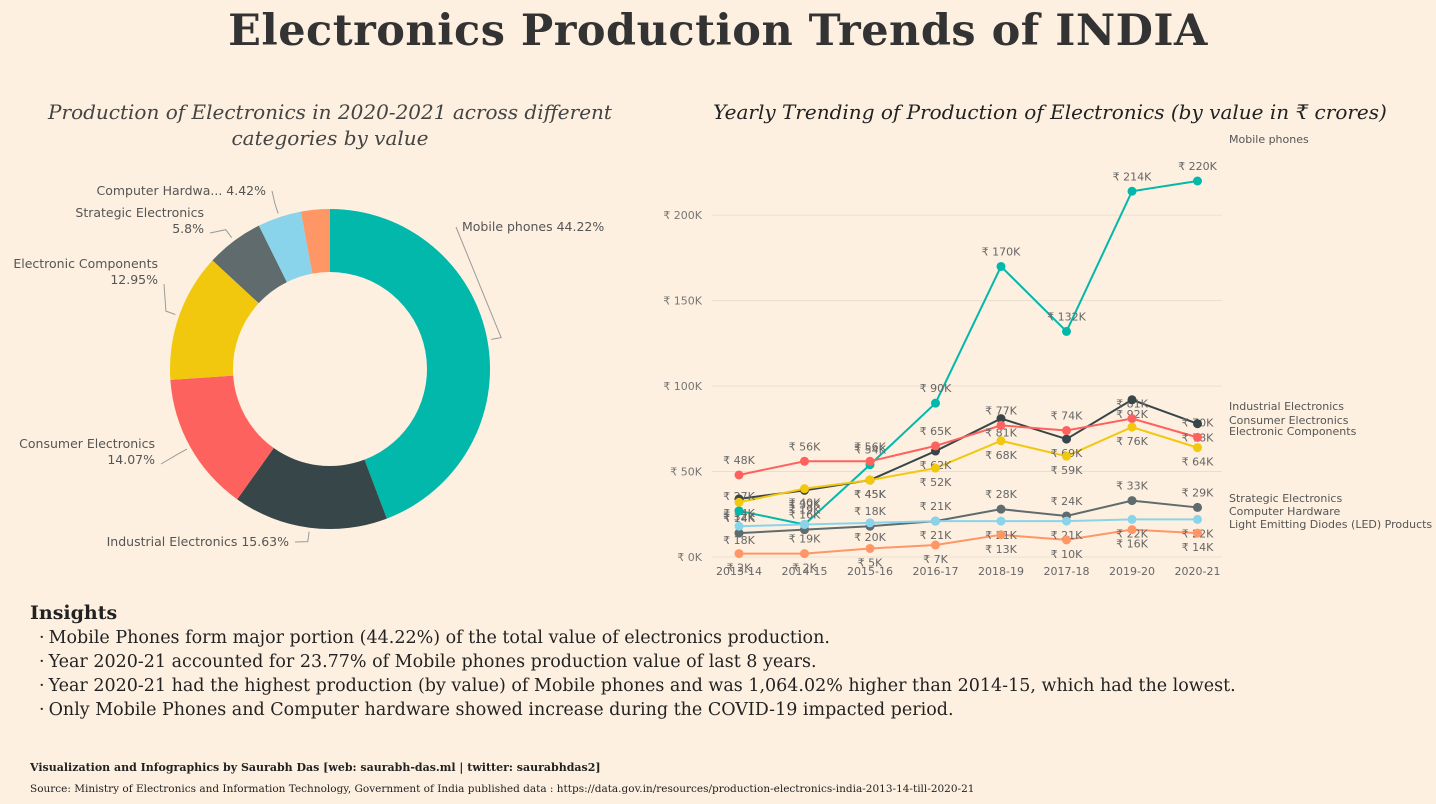 Image resolution: width=1436 pixels, height=804 pixels. Describe the element at coordinates (1066, 316) in the screenshot. I see `data-label: ₹ 132K` at that location.